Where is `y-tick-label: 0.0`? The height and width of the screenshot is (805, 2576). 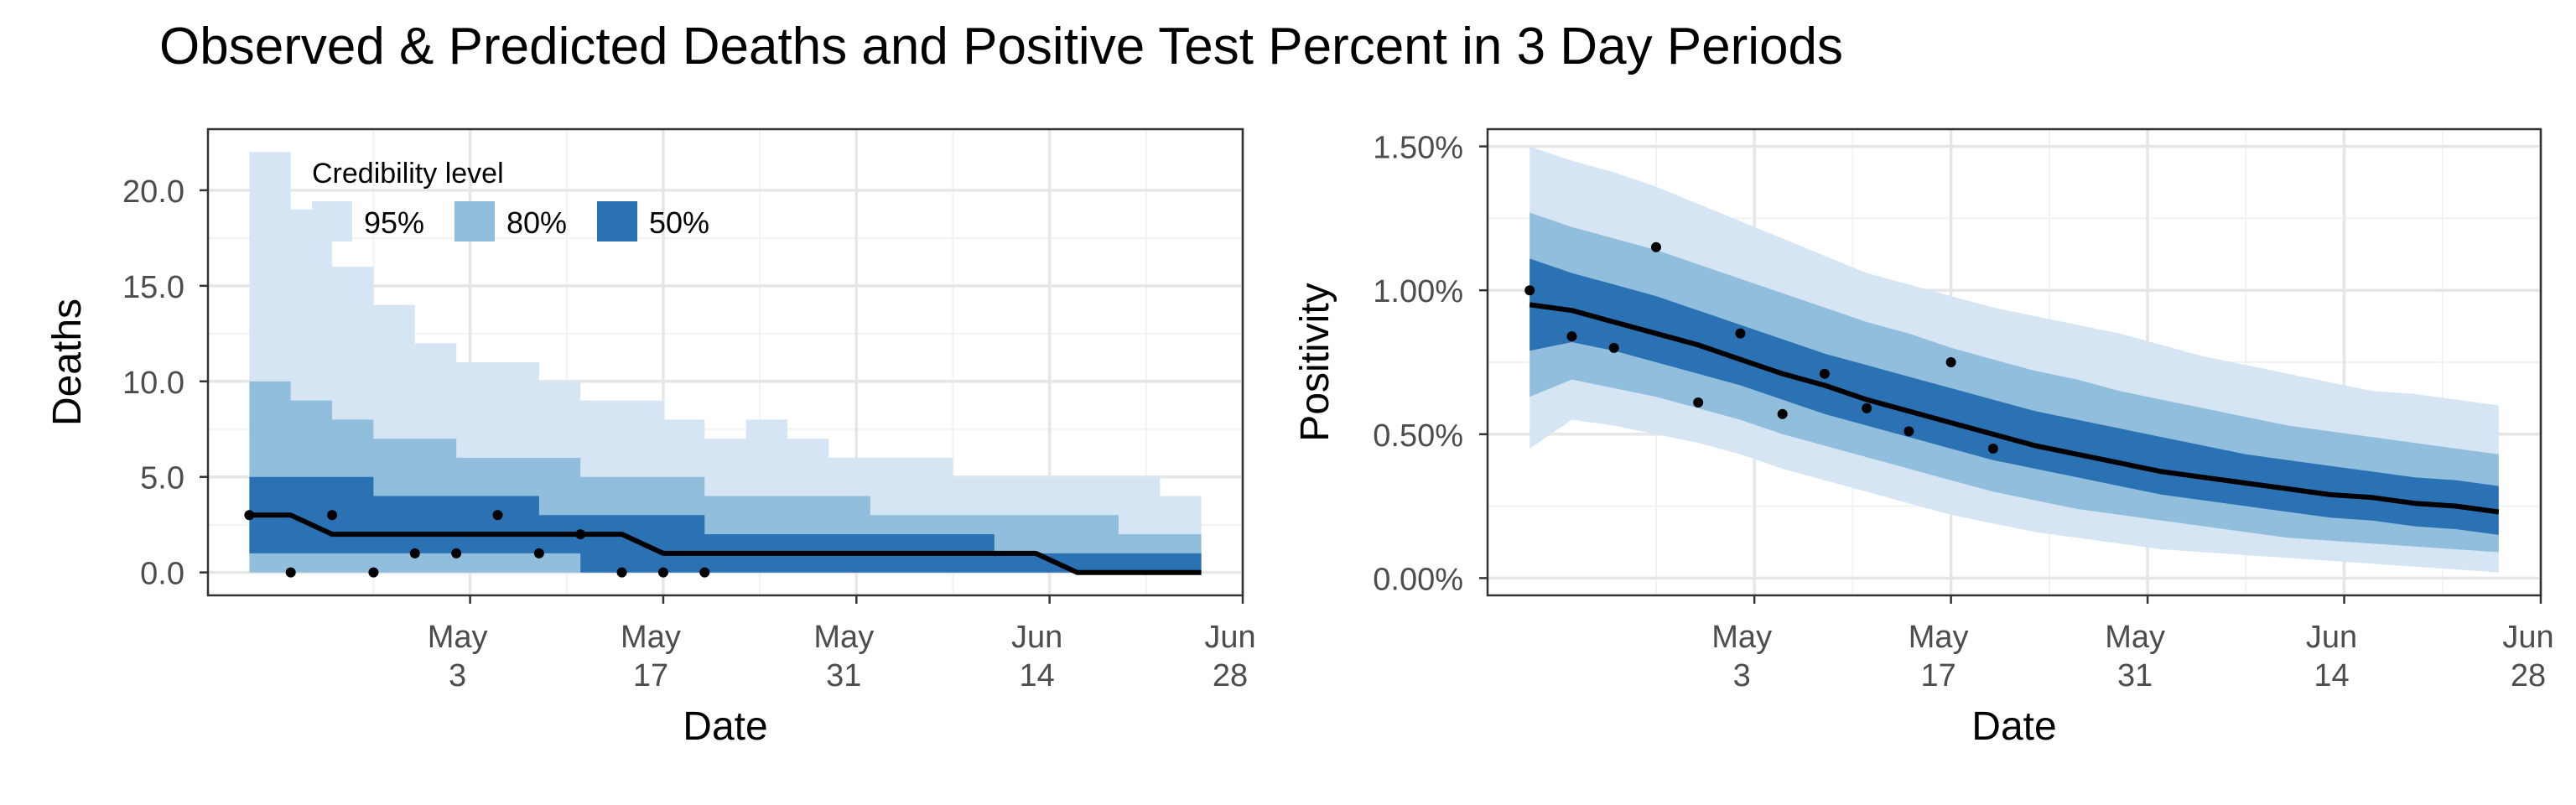
y-tick-label: 0.0 is located at coordinates (162, 574).